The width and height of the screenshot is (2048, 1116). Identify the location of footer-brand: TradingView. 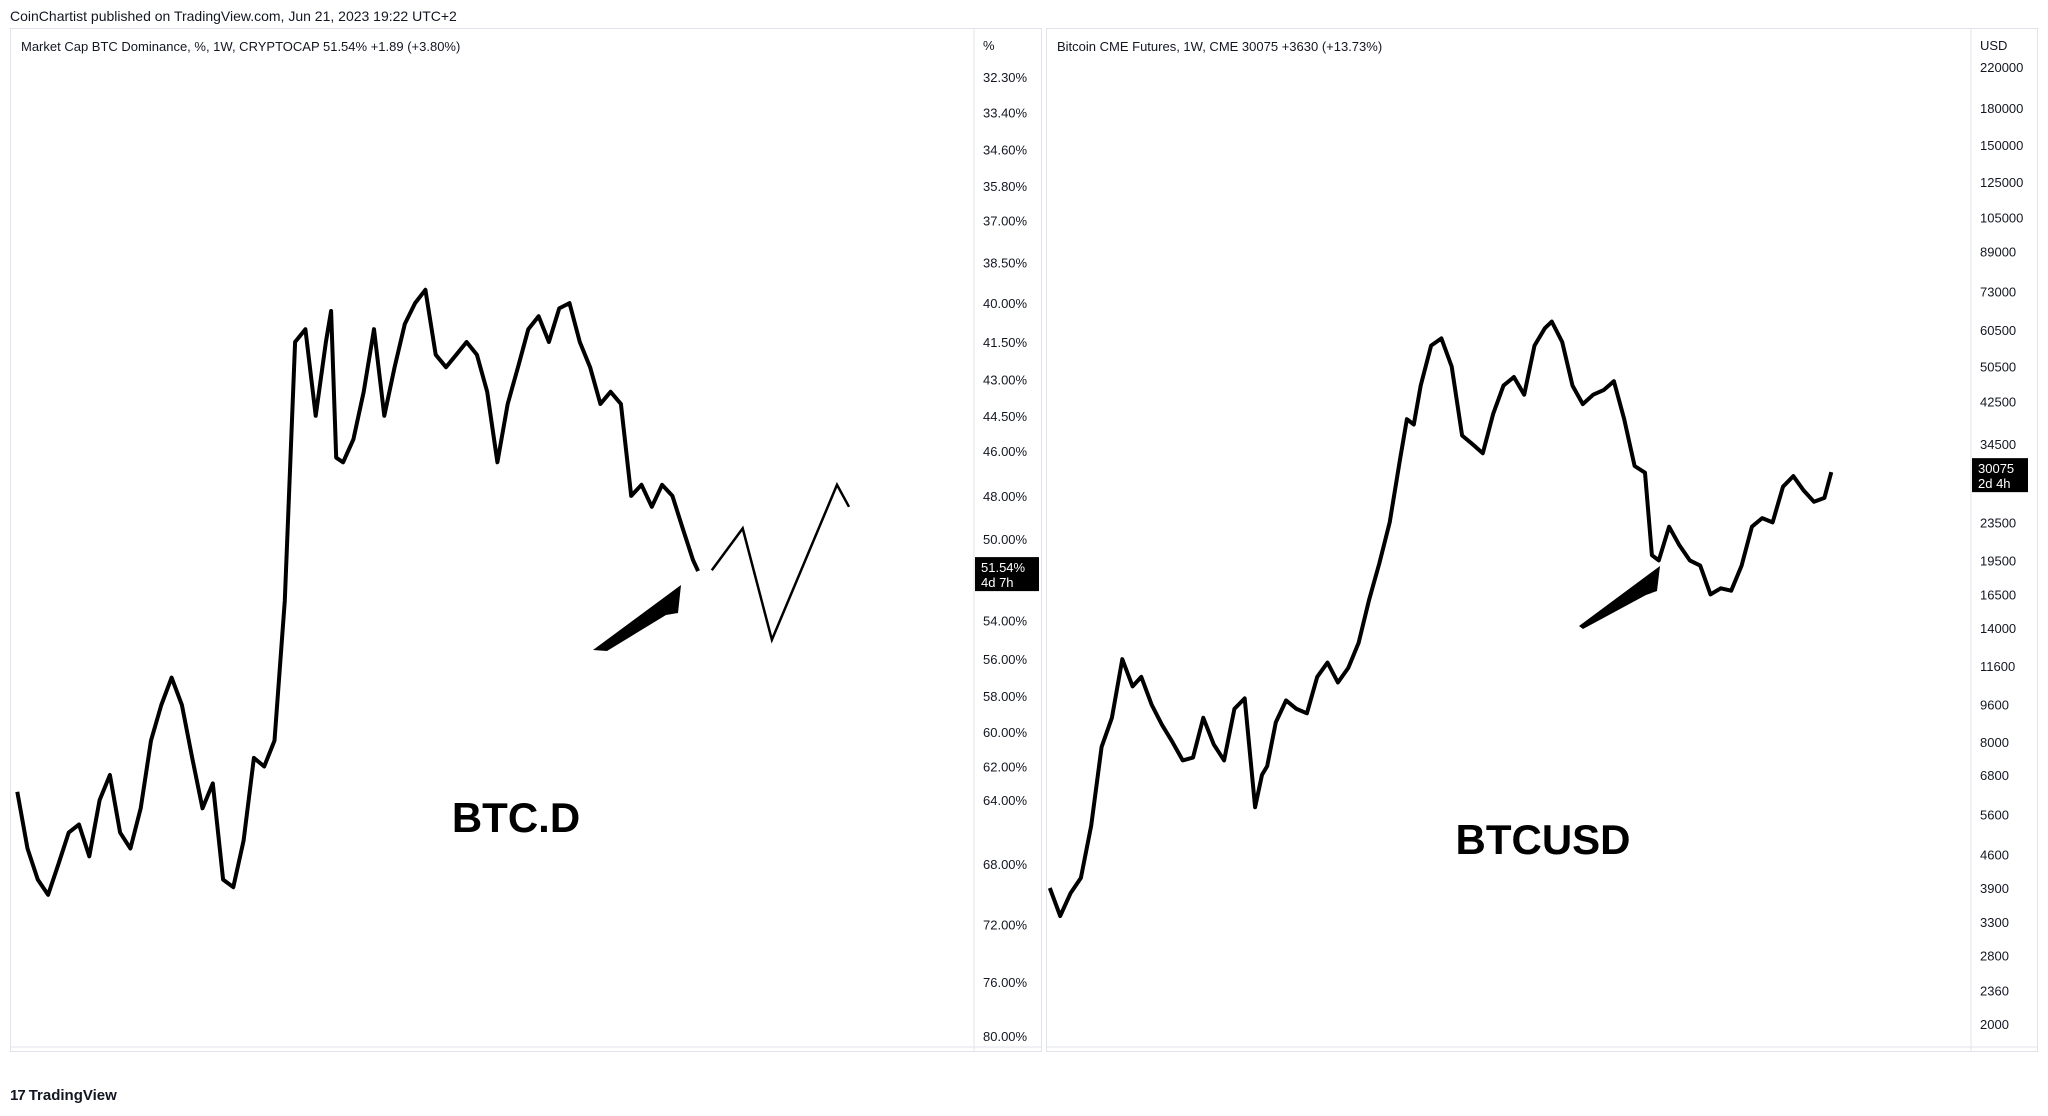
(72, 1095).